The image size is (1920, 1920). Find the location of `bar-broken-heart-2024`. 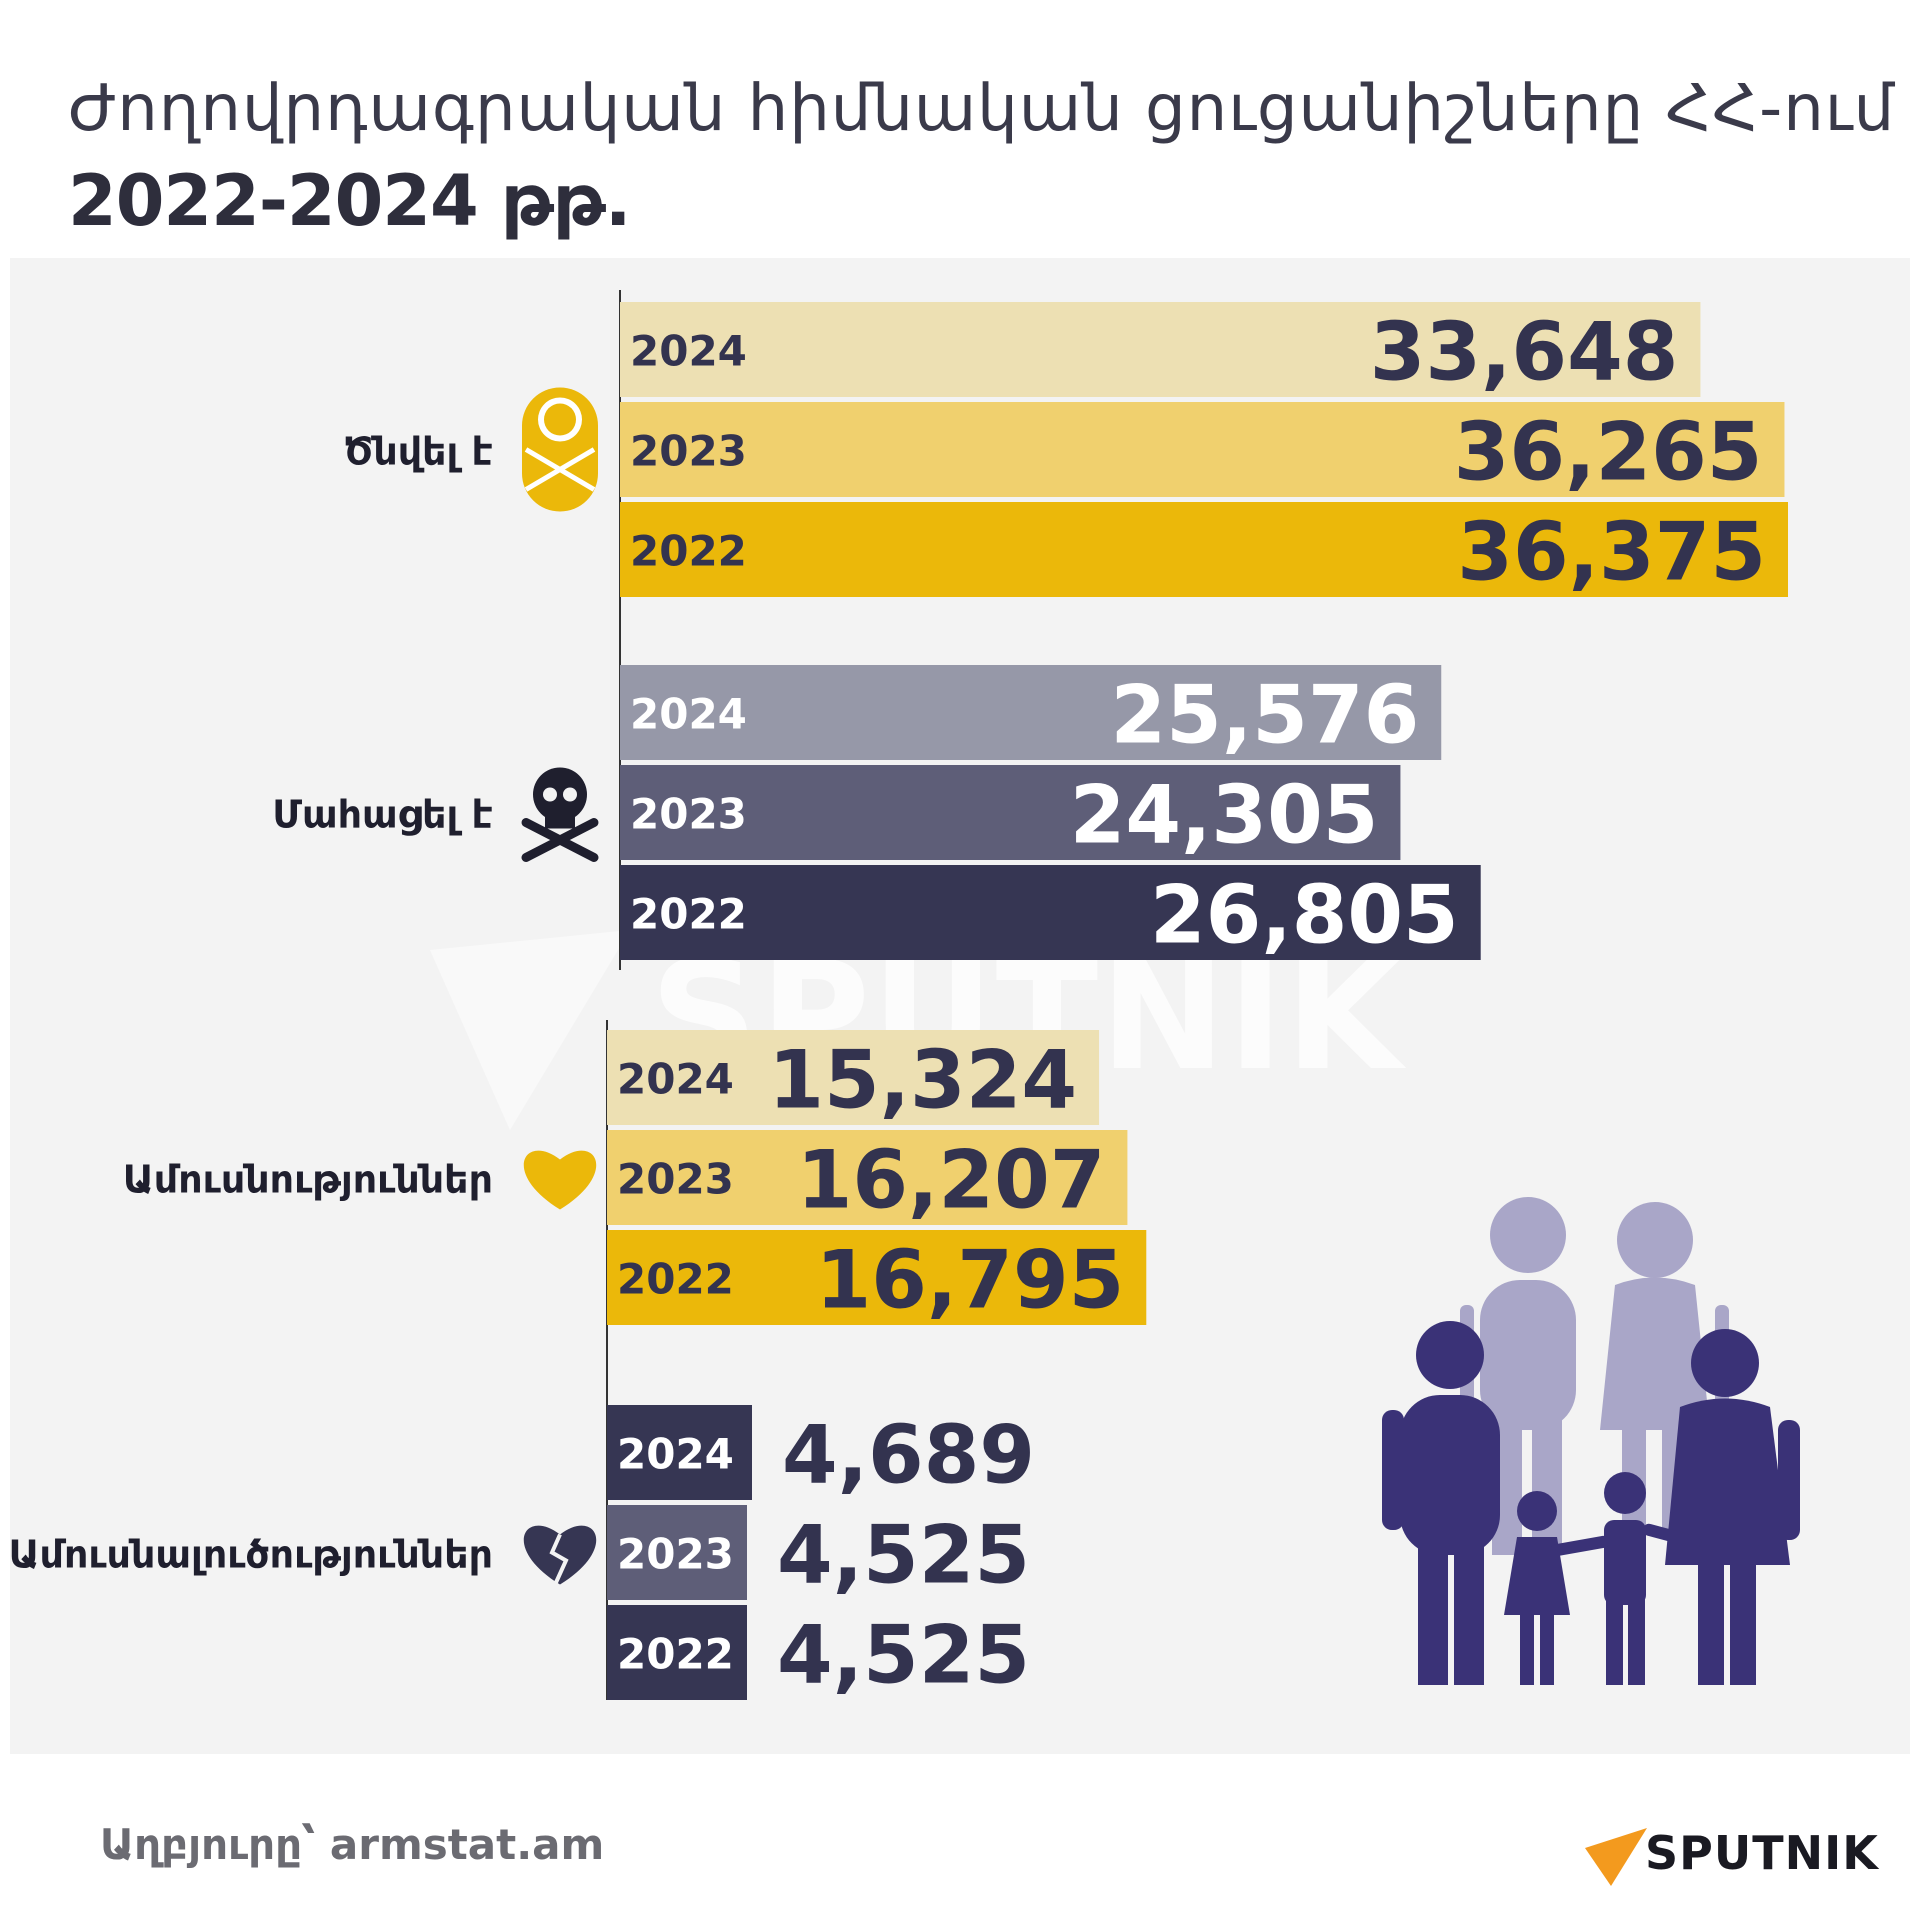

bar-broken-heart-2024 is located at coordinates (679, 1452).